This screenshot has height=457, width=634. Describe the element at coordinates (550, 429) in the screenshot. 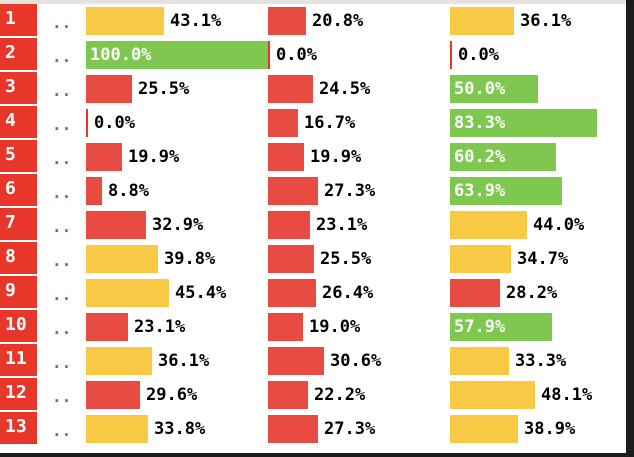

I see `percent-label: 38.9%` at that location.